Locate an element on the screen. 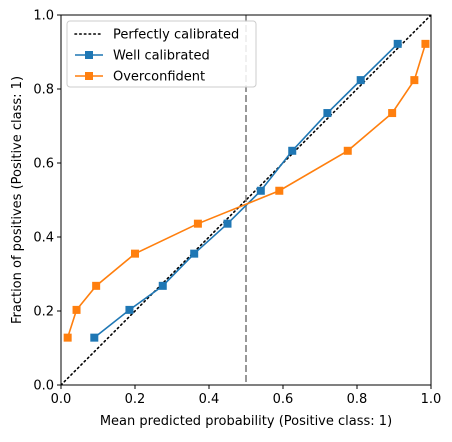 Image resolution: width=452 pixels, height=442 pixels. x-tick-label: 0.8 is located at coordinates (357, 399).